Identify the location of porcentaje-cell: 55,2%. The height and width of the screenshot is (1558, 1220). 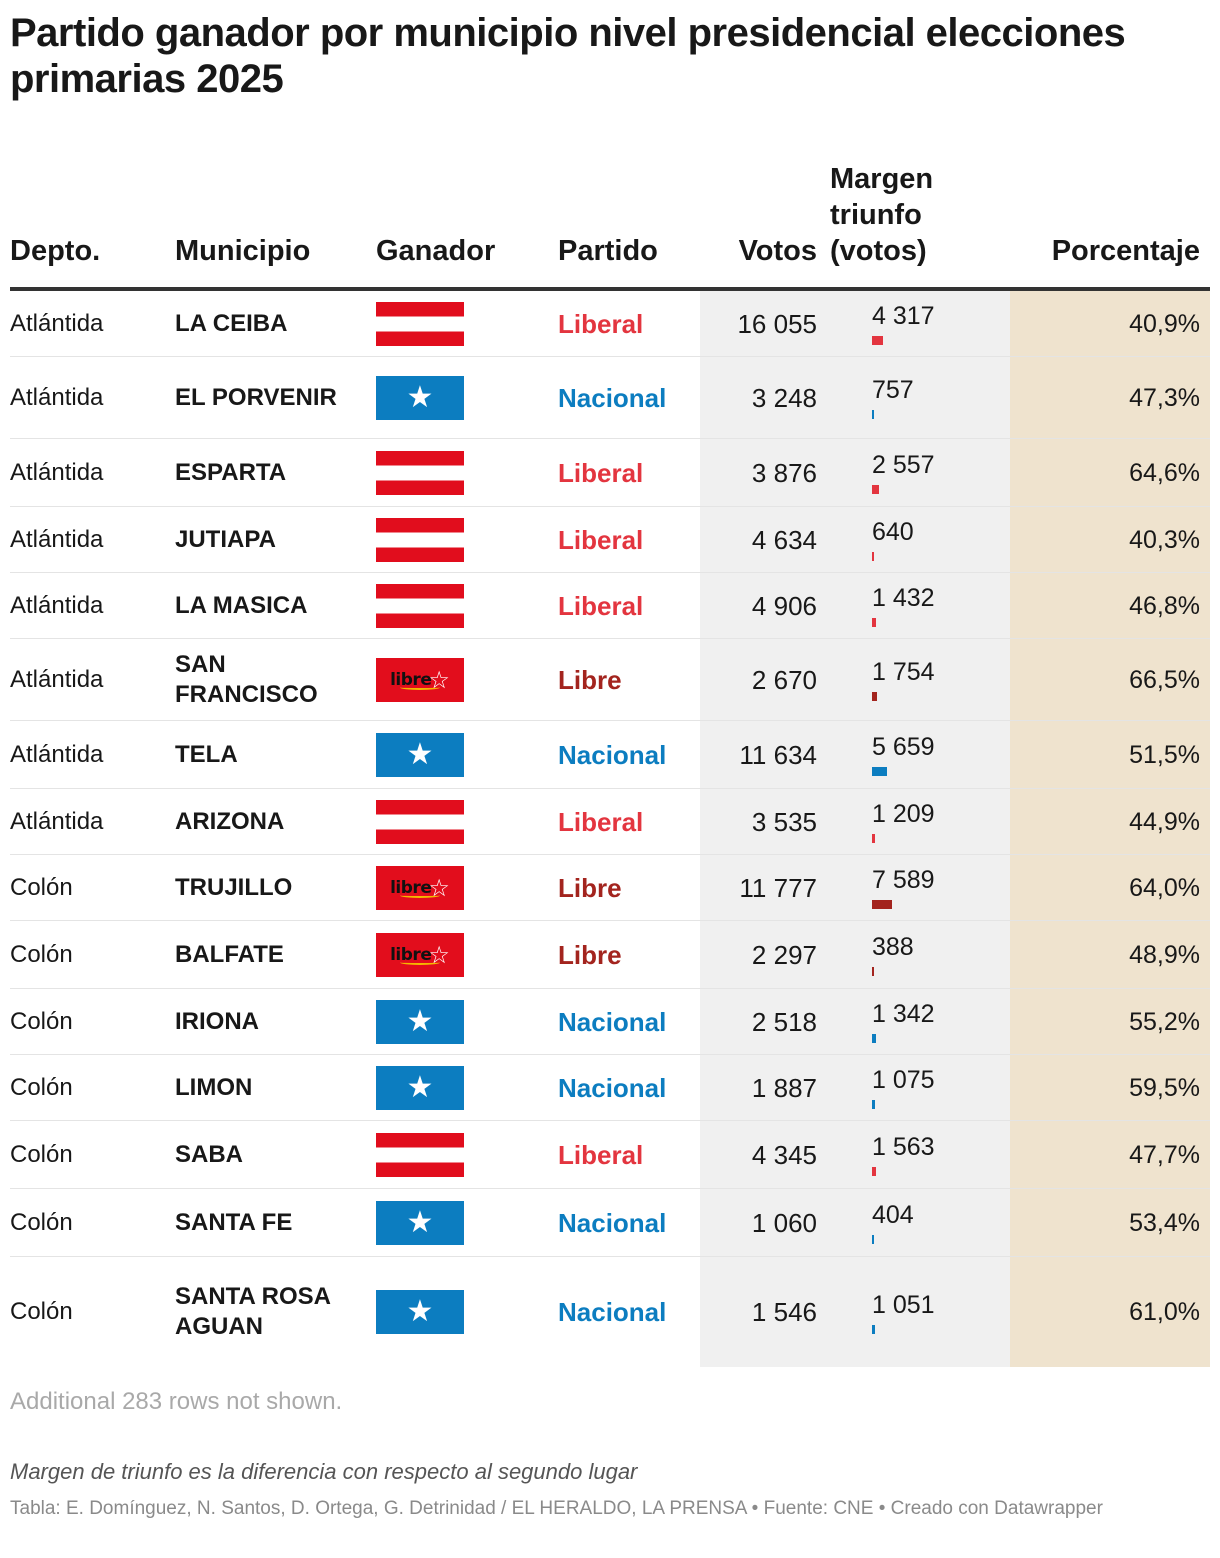
(1110, 1021).